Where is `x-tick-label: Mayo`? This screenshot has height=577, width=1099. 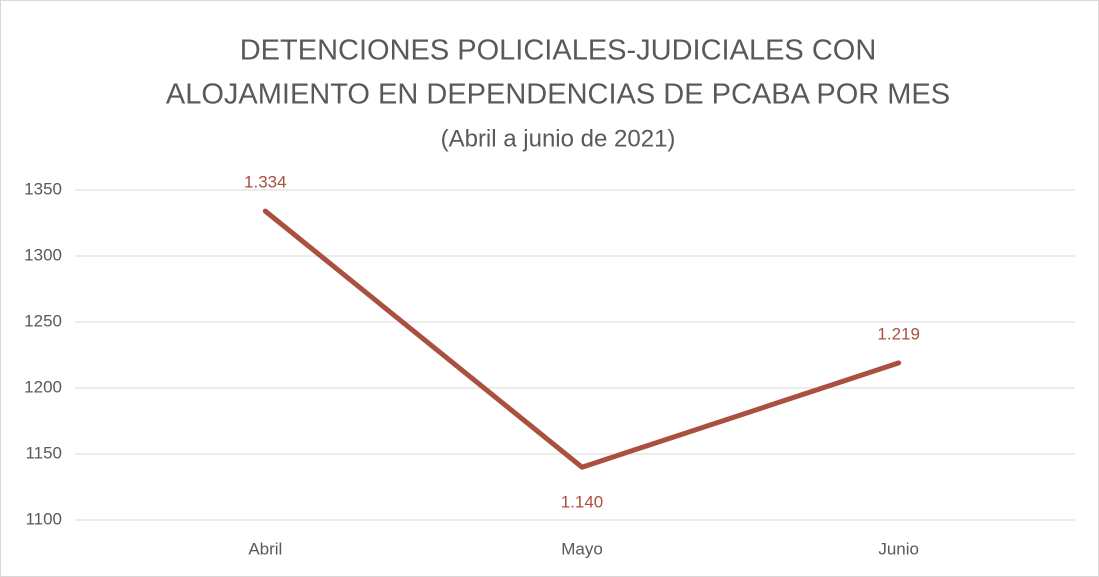 x-tick-label: Mayo is located at coordinates (582, 548).